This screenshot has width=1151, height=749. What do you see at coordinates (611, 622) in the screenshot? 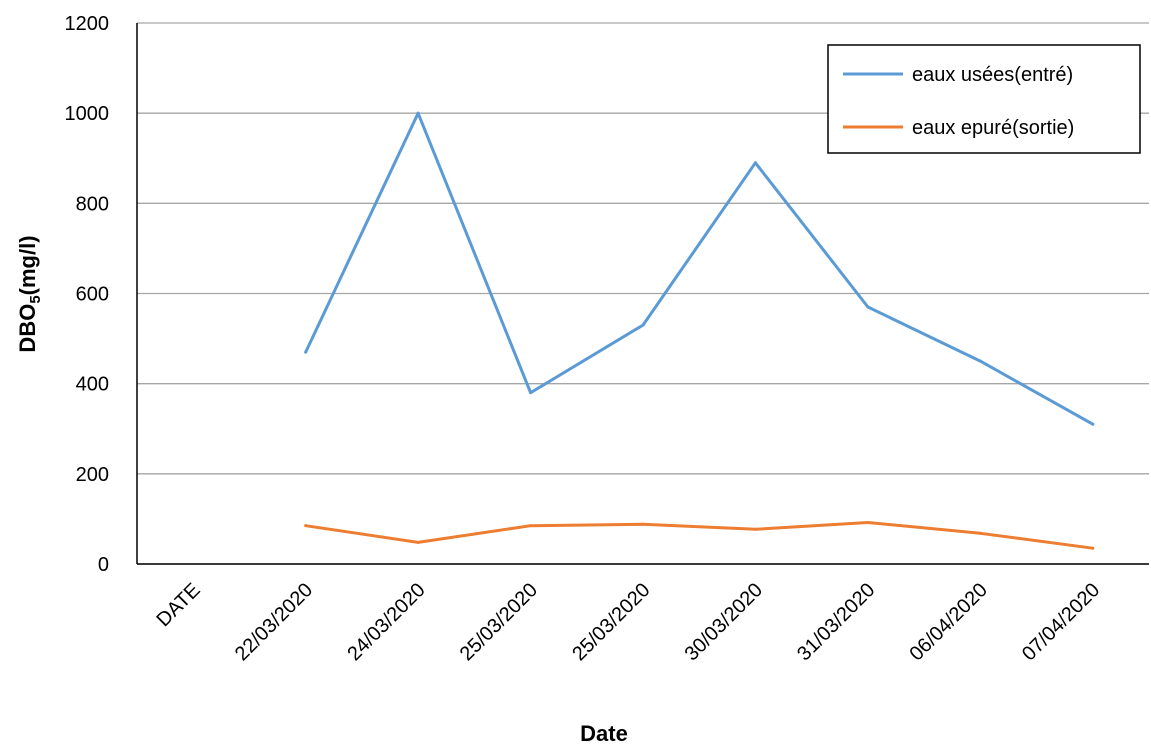
I see `x-tick-label-4: 25/03/2020` at bounding box center [611, 622].